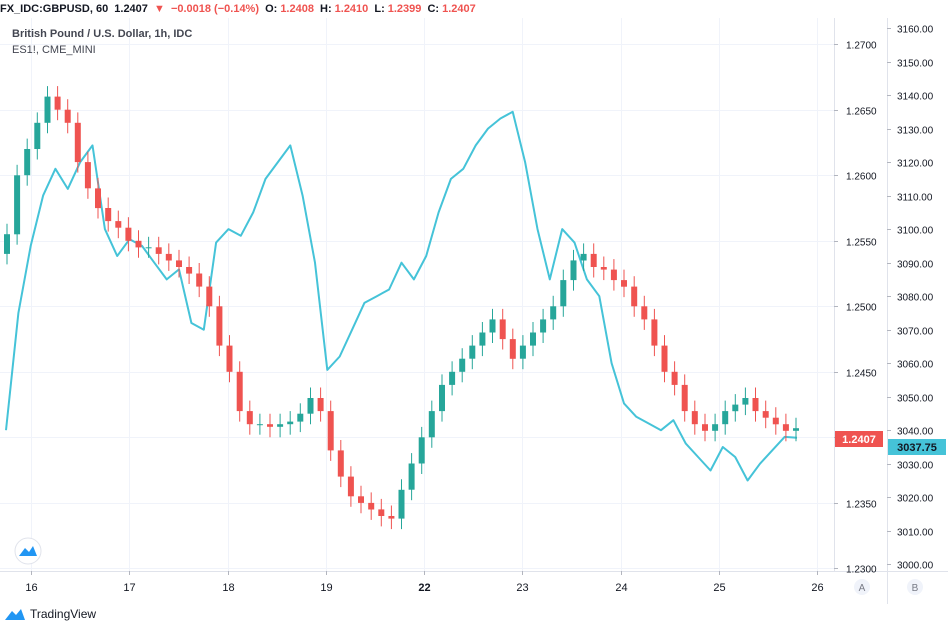  I want to click on time-axis-tick-label: 16, so click(31, 588).